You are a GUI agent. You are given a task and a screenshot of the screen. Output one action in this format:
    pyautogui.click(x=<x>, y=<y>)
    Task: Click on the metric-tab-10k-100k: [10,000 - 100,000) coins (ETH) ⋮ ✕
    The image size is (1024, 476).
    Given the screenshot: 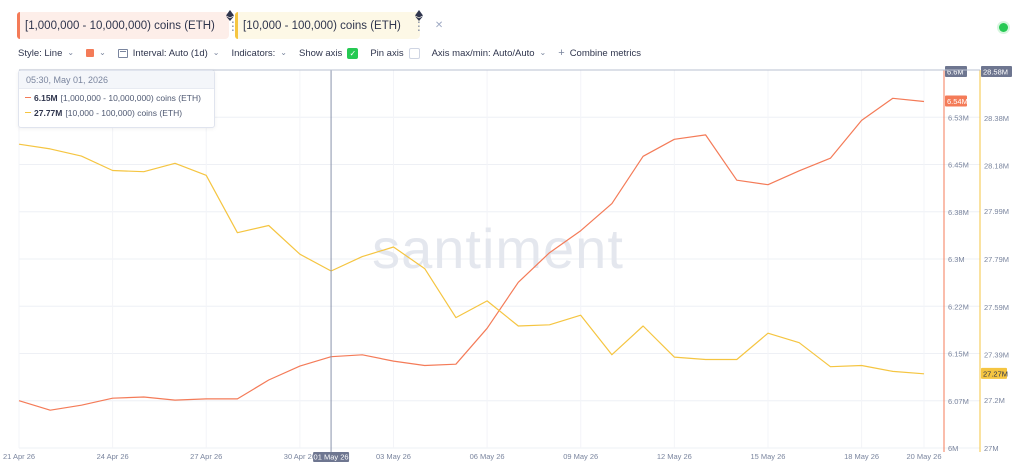 What is the action you would take?
    pyautogui.click(x=339, y=24)
    